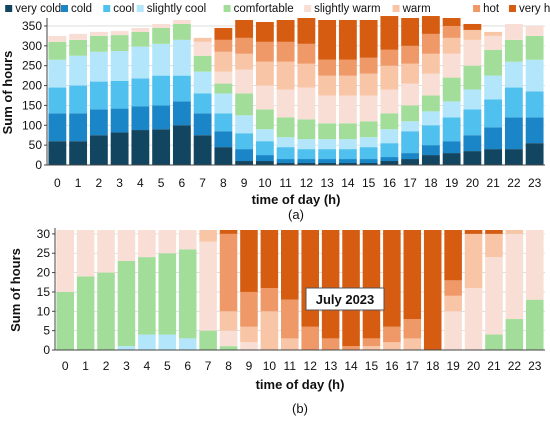  Describe the element at coordinates (433, 366) in the screenshot. I see `x-tick-label: 18` at that location.